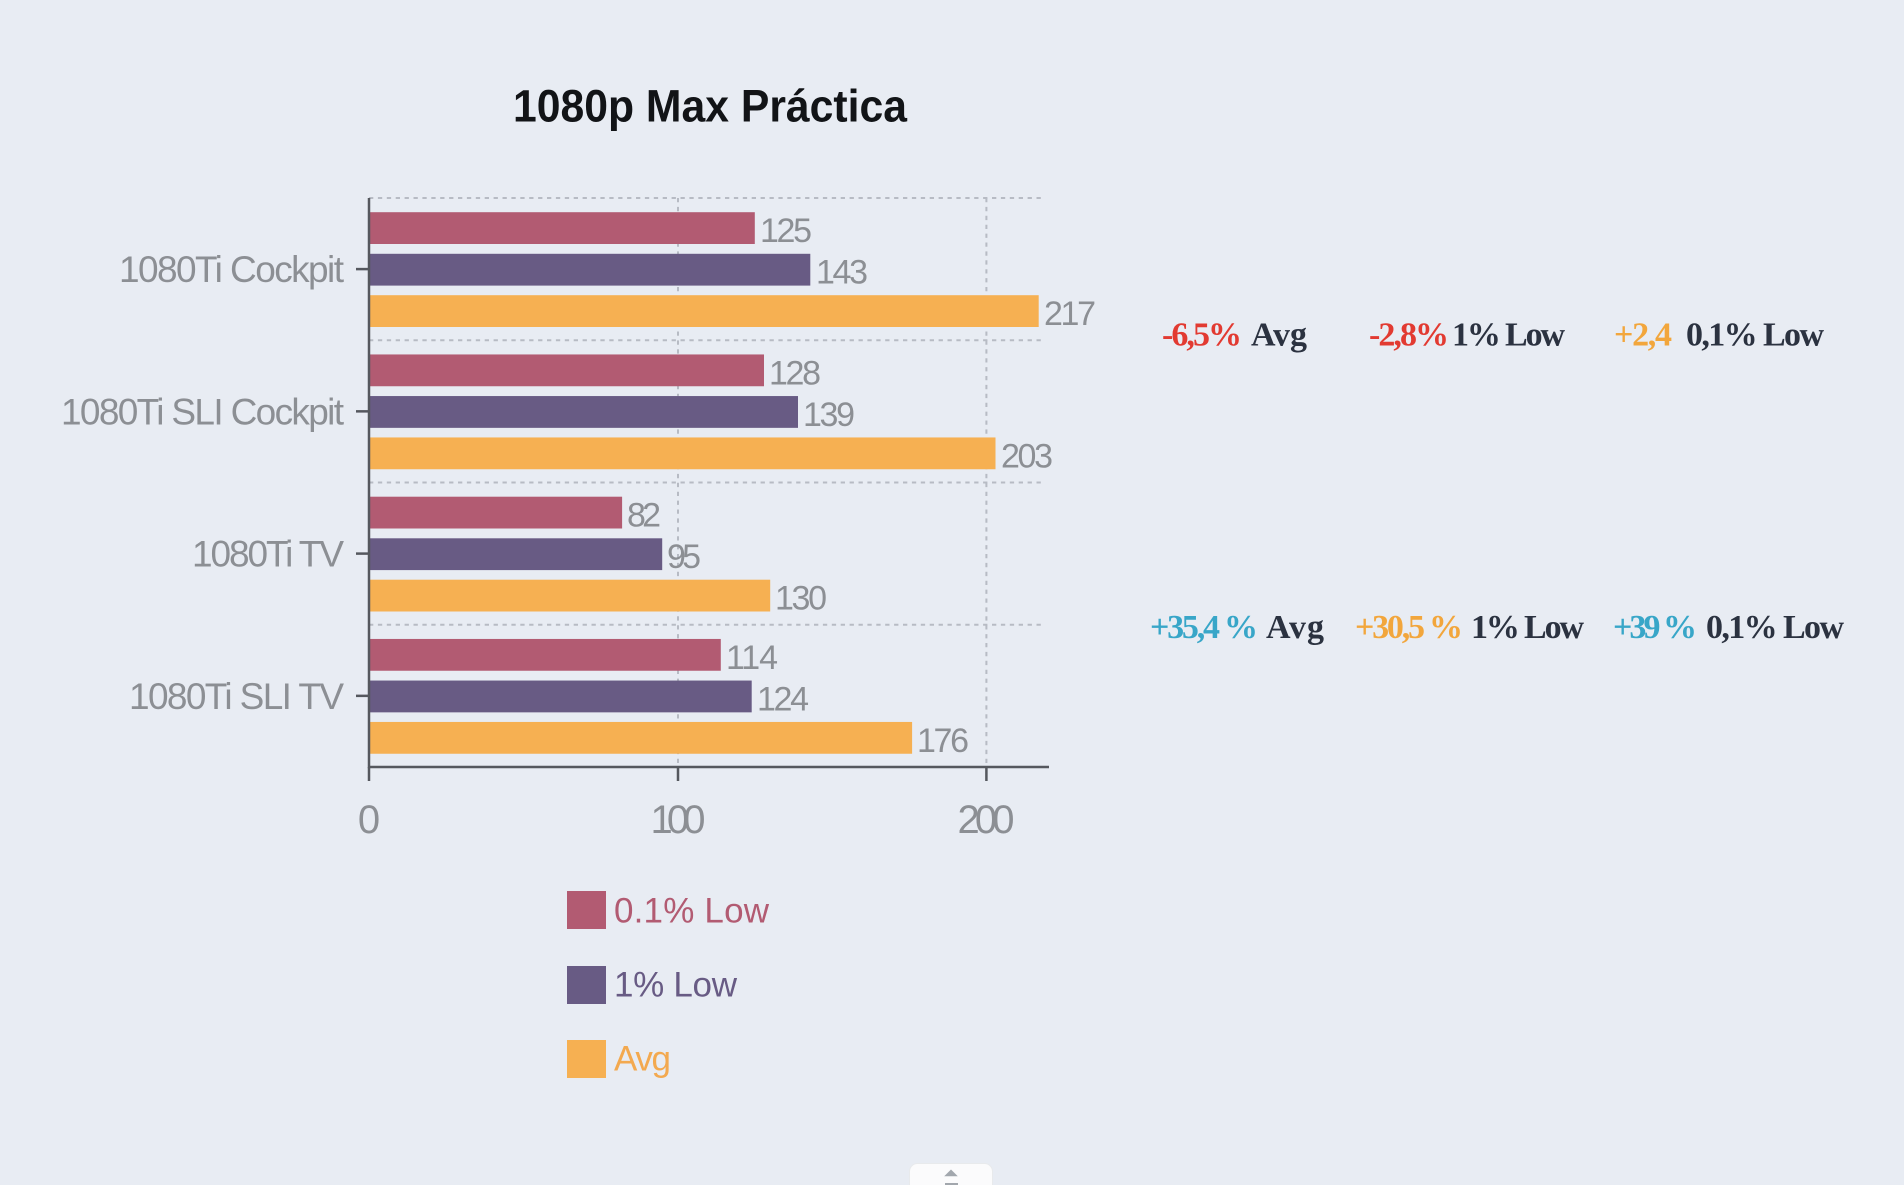 The width and height of the screenshot is (1904, 1185). I want to click on svg-text: 124, so click(783, 699).